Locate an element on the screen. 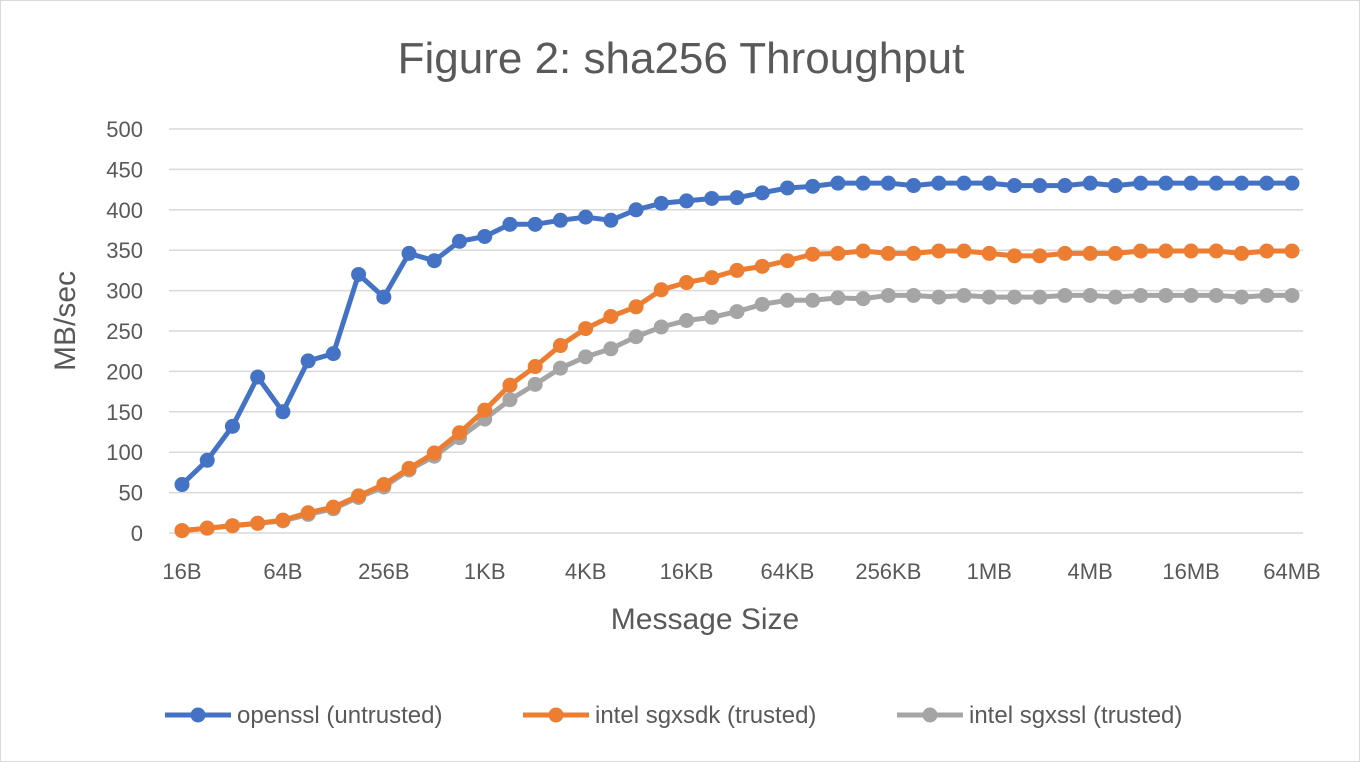 This screenshot has width=1360, height=762. y-axis-label: MB/sec is located at coordinates (65, 321).